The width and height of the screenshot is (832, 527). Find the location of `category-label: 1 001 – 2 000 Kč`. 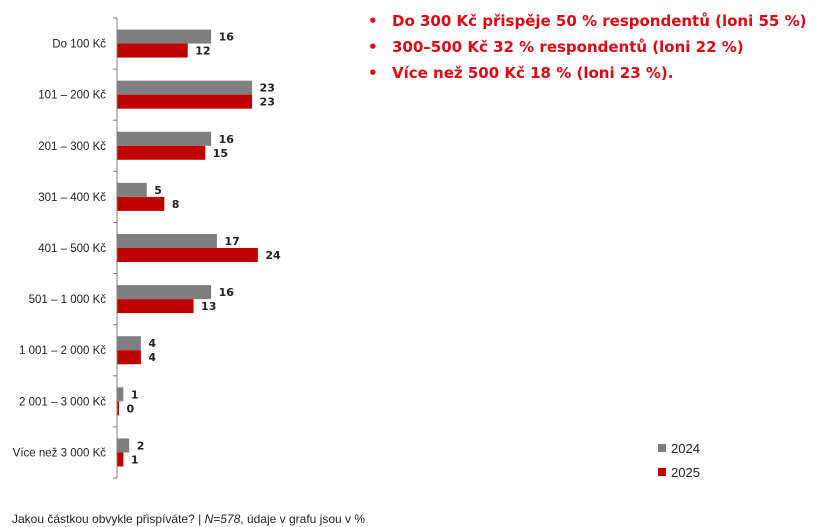

category-label: 1 001 – 2 000 Kč is located at coordinates (62, 351).